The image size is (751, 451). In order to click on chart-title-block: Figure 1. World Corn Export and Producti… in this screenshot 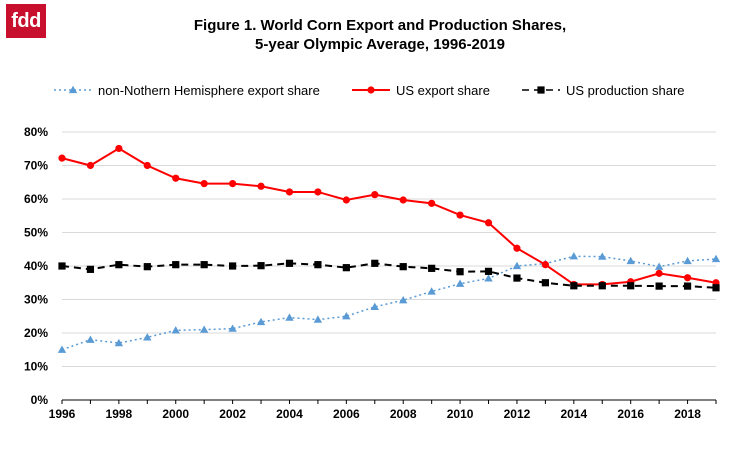, I will do `click(380, 35)`.